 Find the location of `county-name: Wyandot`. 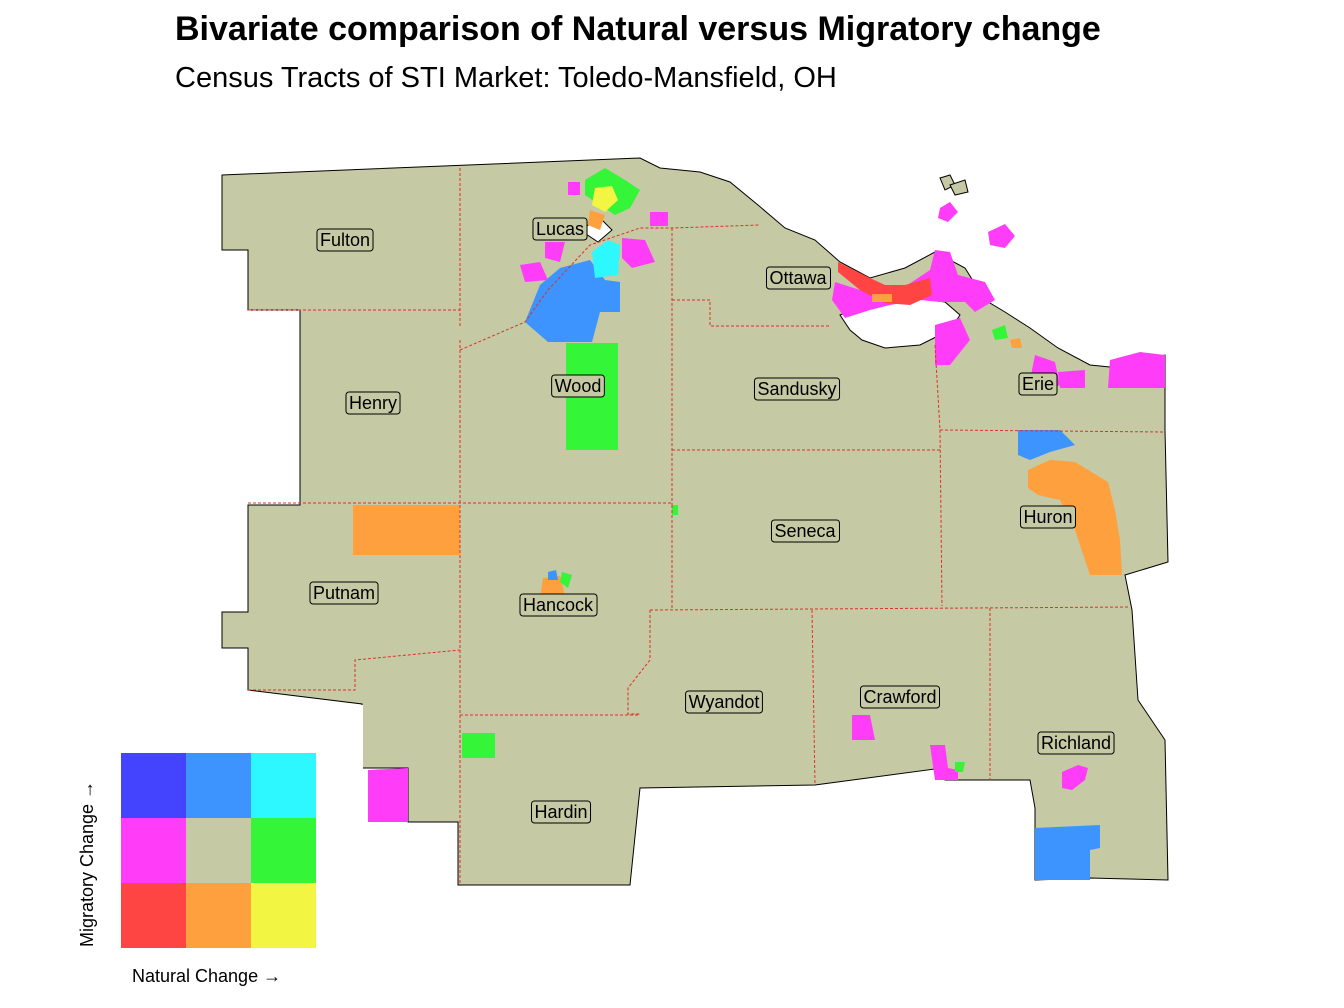

county-name: Wyandot is located at coordinates (724, 702).